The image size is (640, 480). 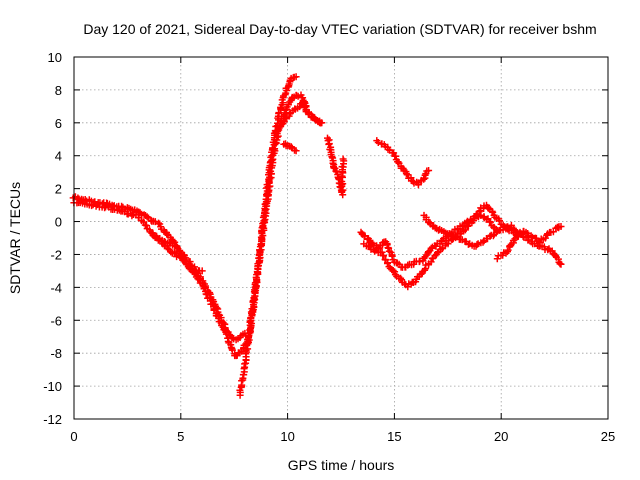 I want to click on y-axis-label: SDTVAR / TECUs, so click(x=15, y=238).